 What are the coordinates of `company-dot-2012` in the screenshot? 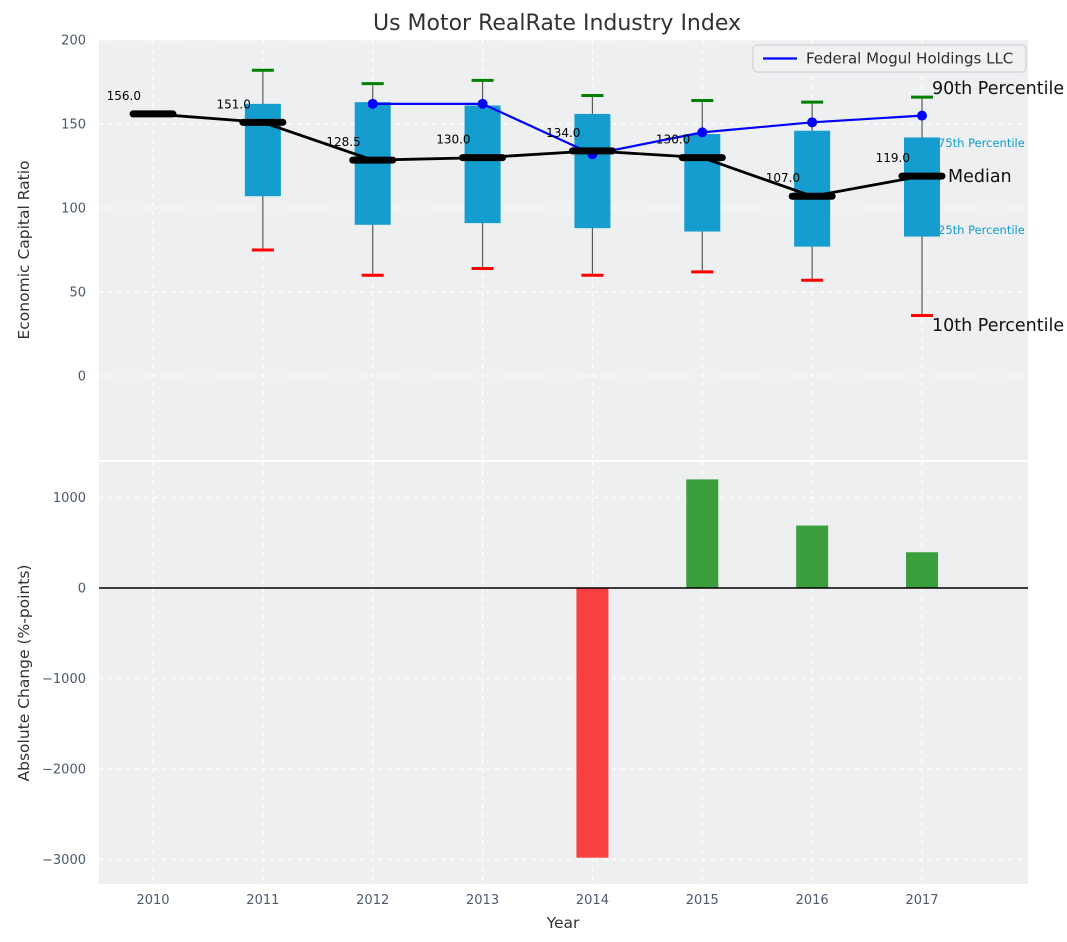 It's located at (372, 103).